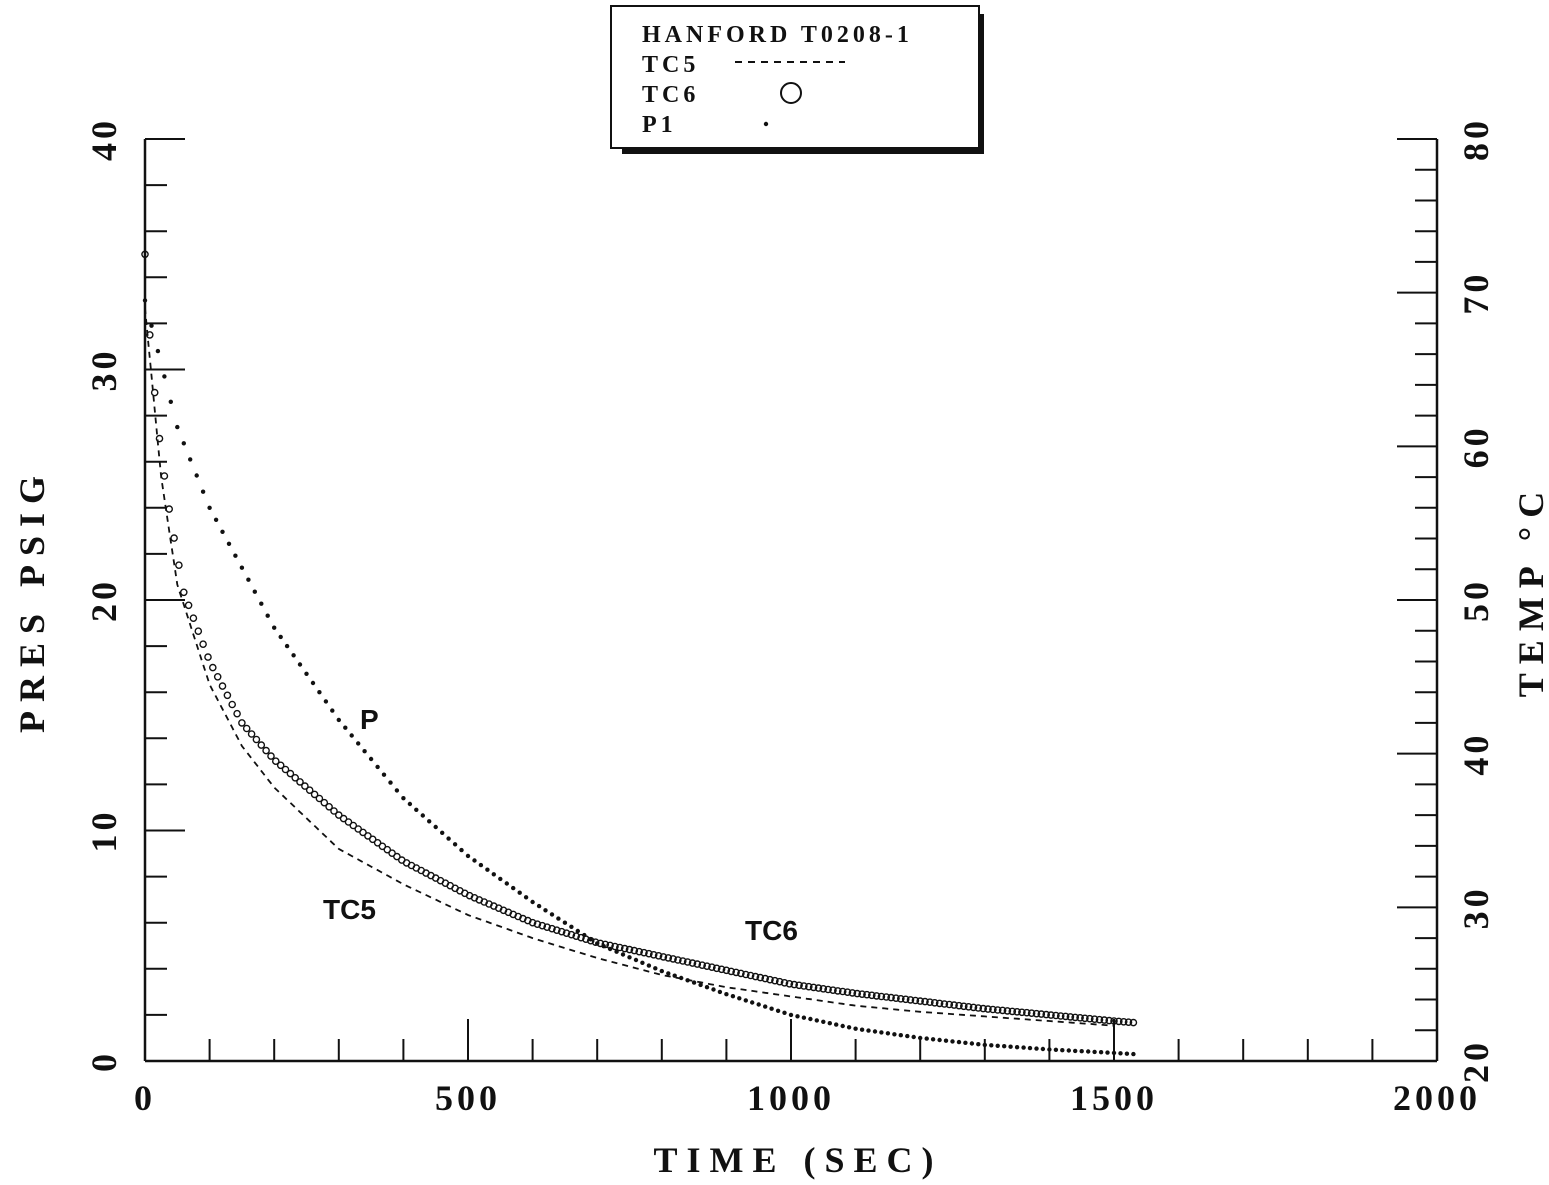  I want to click on x-tick-label: 0, so click(145, 1098).